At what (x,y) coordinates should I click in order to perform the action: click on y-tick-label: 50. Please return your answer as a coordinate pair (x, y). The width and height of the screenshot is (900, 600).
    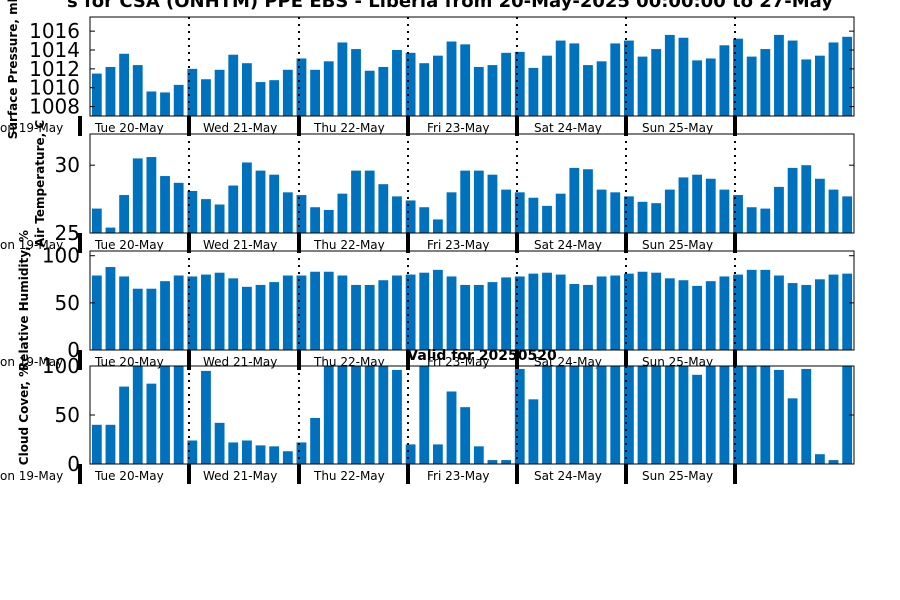
    Looking at the image, I should click on (67, 303).